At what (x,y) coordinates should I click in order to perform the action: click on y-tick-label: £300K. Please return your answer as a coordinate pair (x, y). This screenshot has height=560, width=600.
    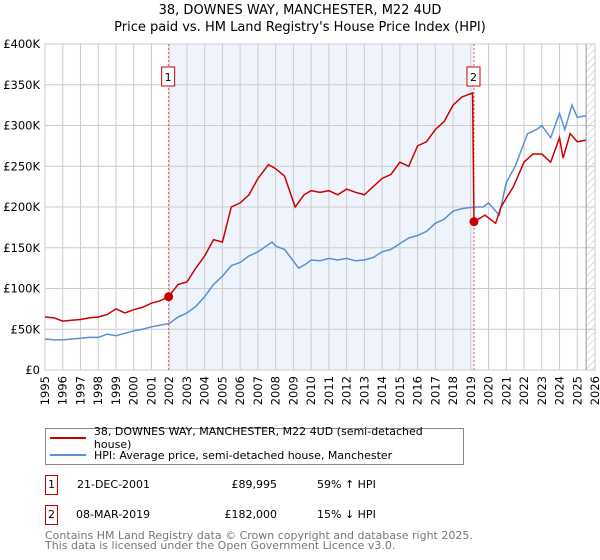
    Looking at the image, I should click on (21, 126).